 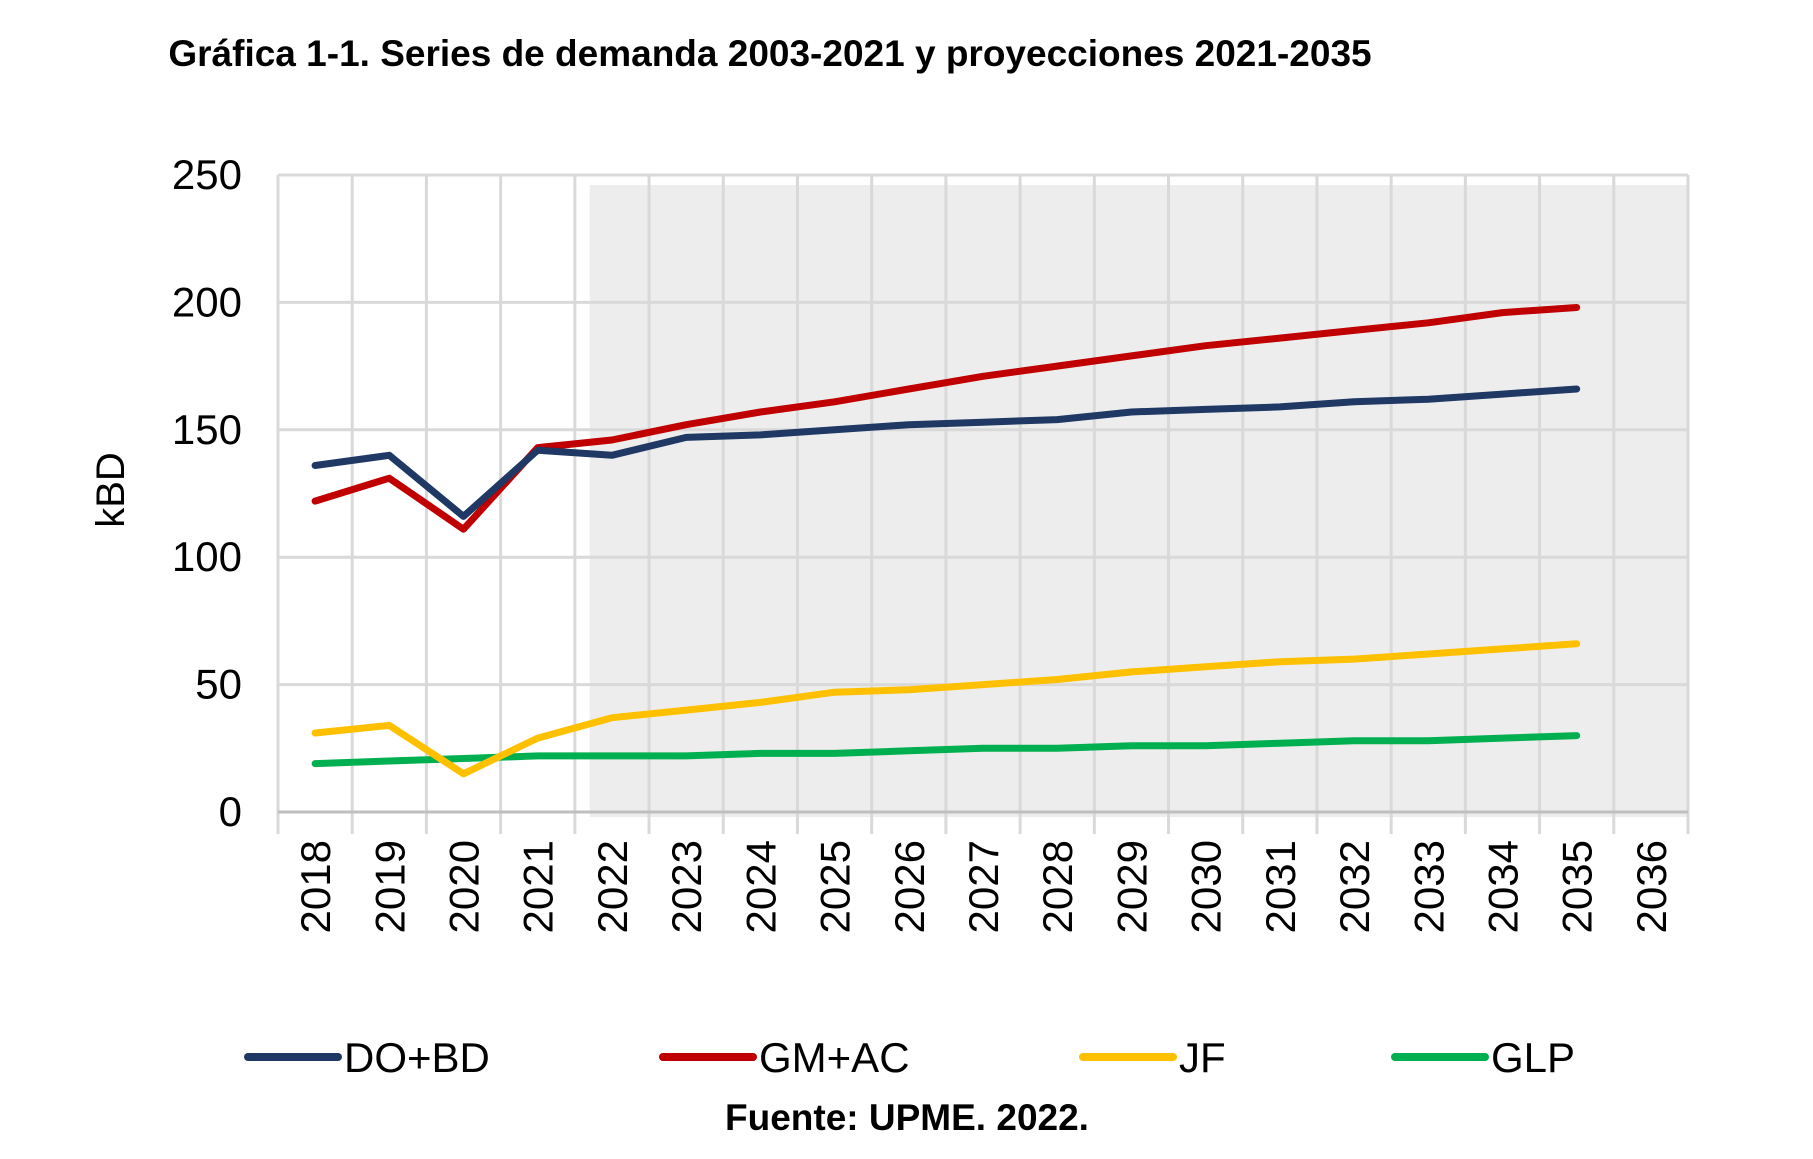 I want to click on y-tick-label: 50, so click(x=218, y=684).